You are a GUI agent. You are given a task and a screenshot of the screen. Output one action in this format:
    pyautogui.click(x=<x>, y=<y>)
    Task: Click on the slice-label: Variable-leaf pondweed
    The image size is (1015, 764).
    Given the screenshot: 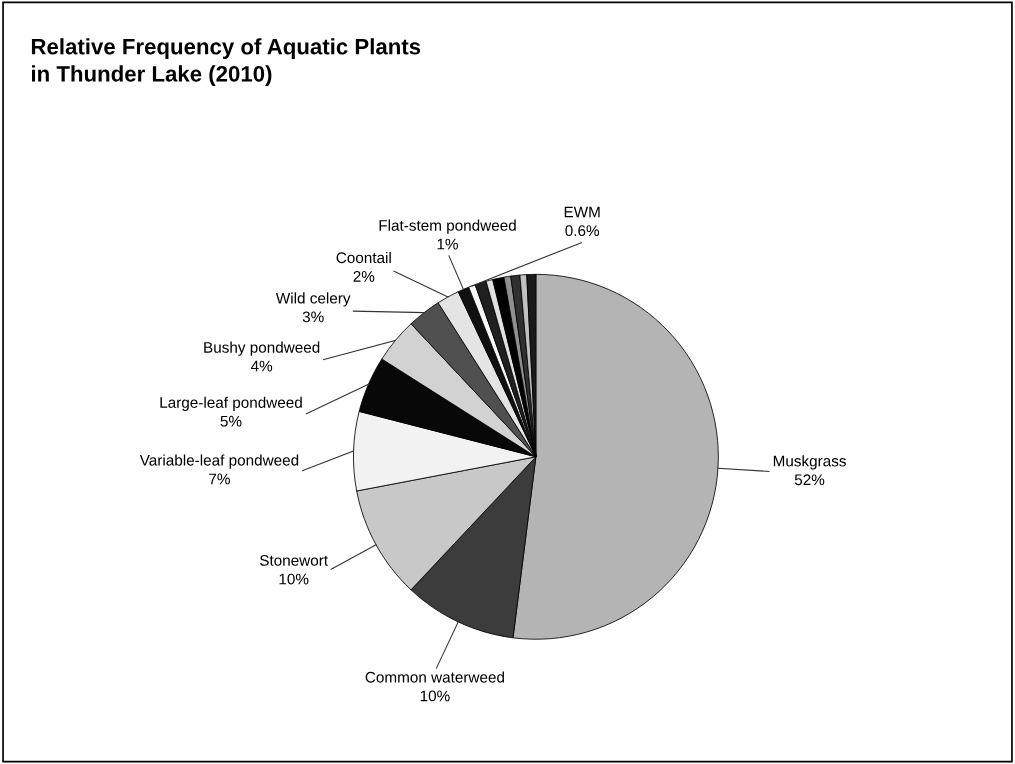 What is the action you would take?
    pyautogui.click(x=219, y=461)
    